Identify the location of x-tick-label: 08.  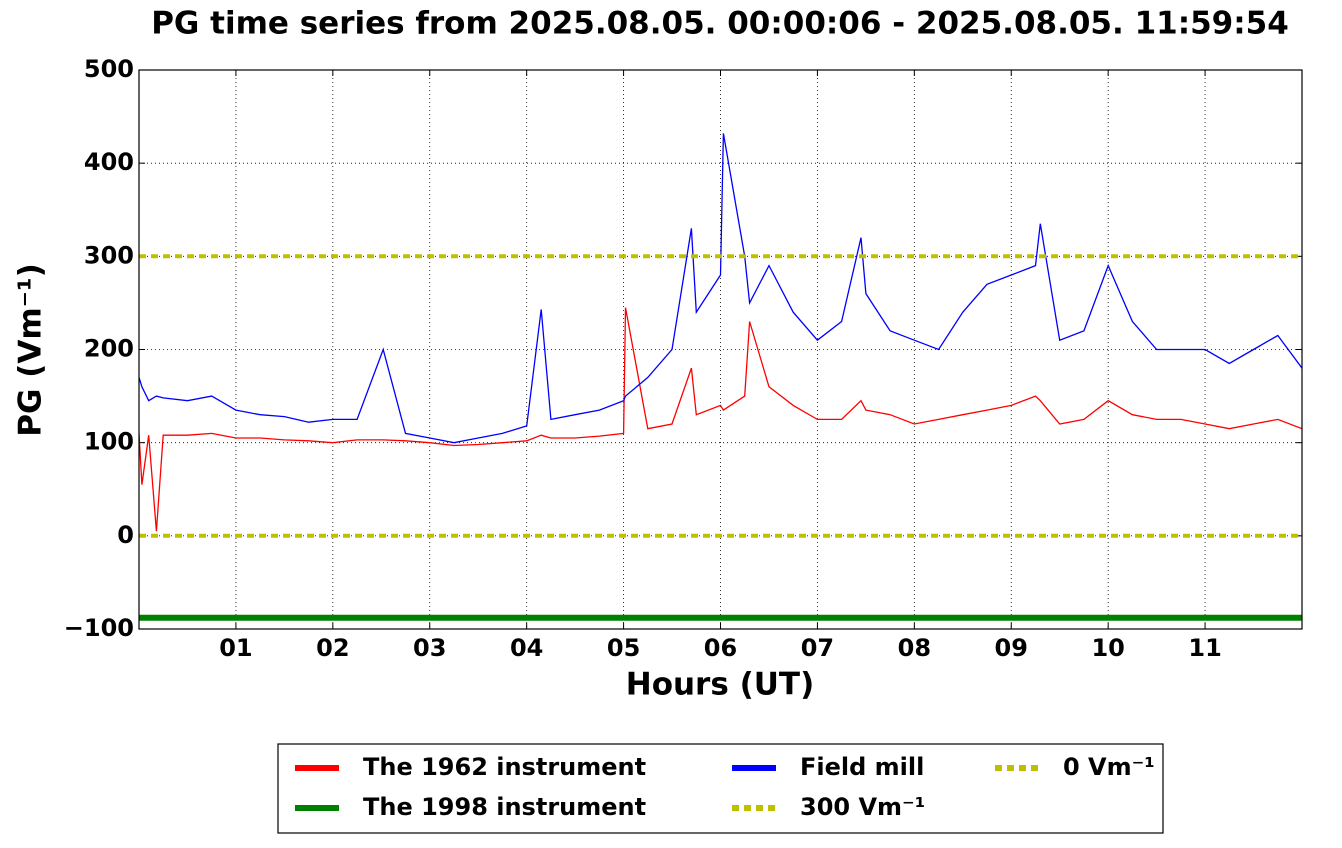
(914, 648).